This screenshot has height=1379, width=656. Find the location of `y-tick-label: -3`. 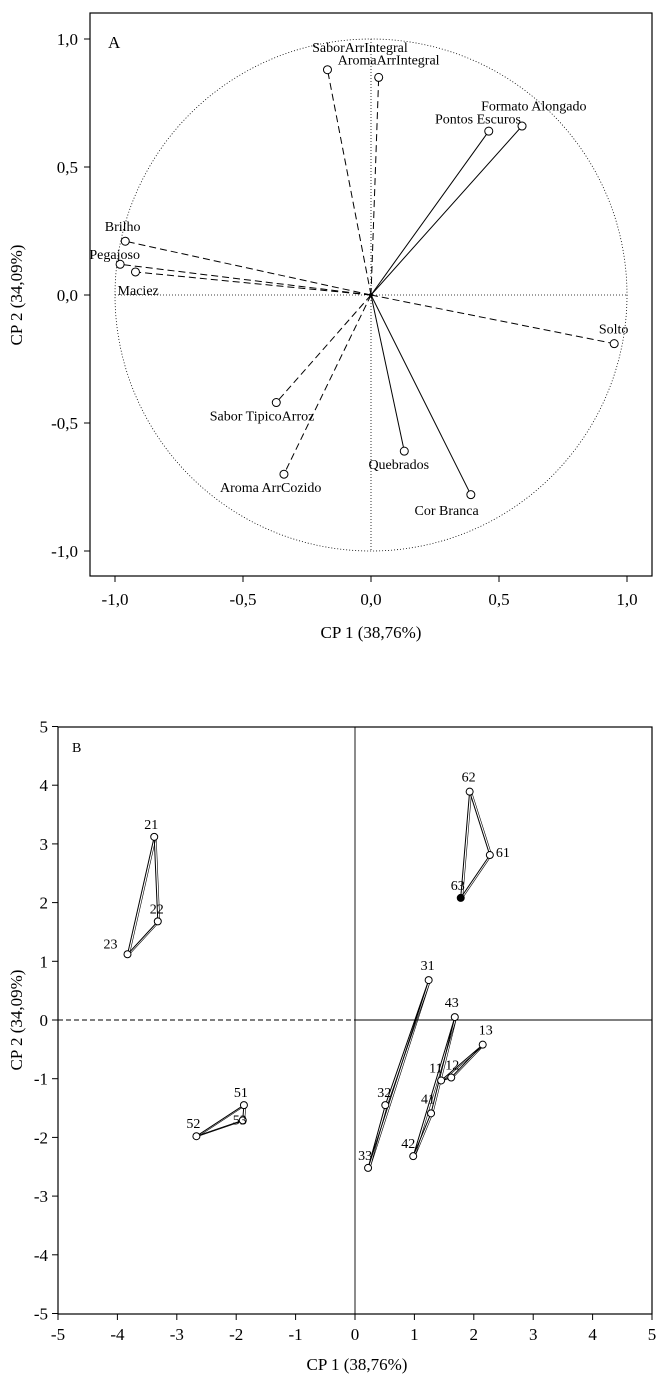

y-tick-label: -3 is located at coordinates (41, 1196).